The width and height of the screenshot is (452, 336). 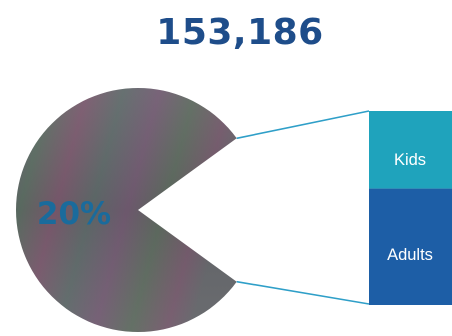 I want to click on bar-segment-kids-label: Kids, so click(x=410, y=160).